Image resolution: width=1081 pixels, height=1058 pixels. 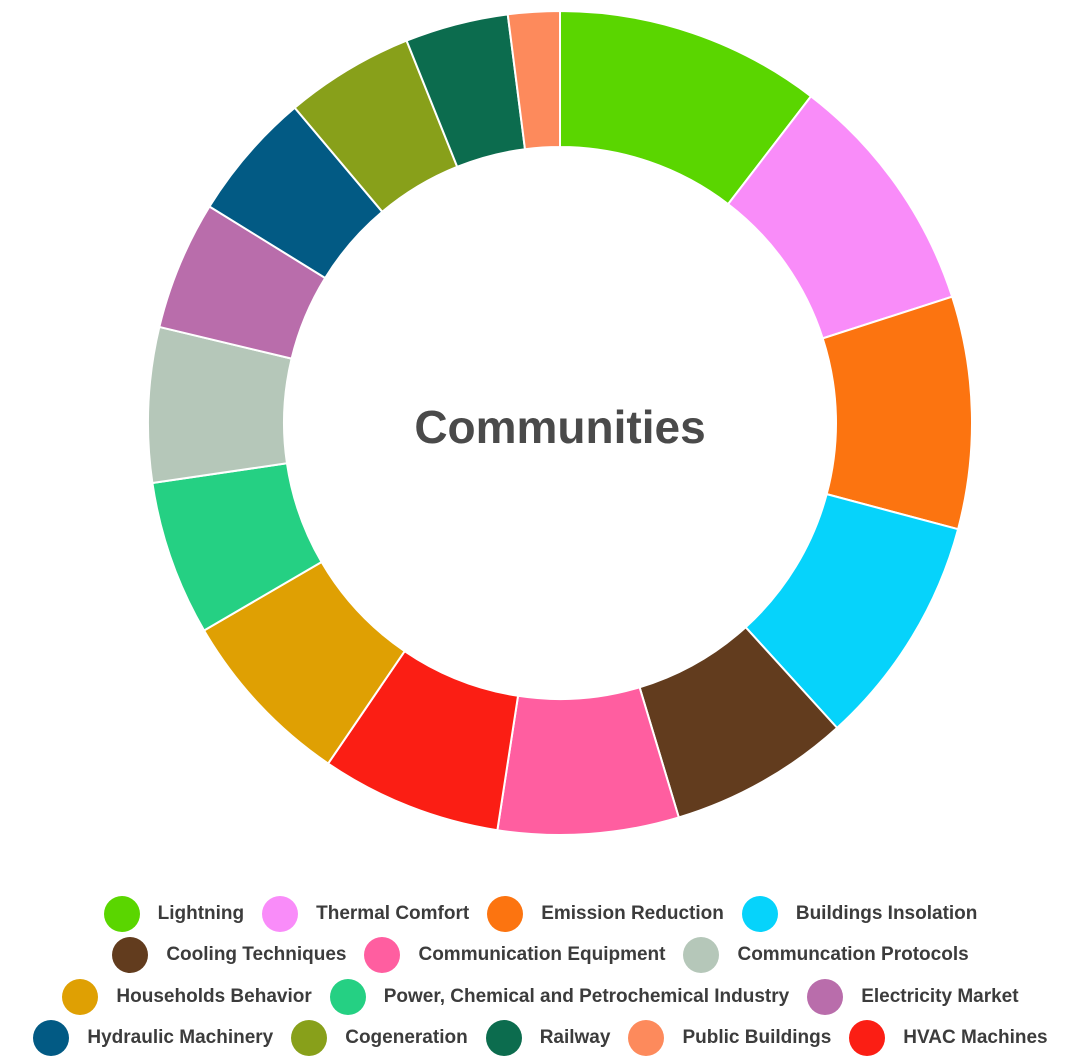 What do you see at coordinates (393, 913) in the screenshot?
I see `legend-label: Thermal Comfort` at bounding box center [393, 913].